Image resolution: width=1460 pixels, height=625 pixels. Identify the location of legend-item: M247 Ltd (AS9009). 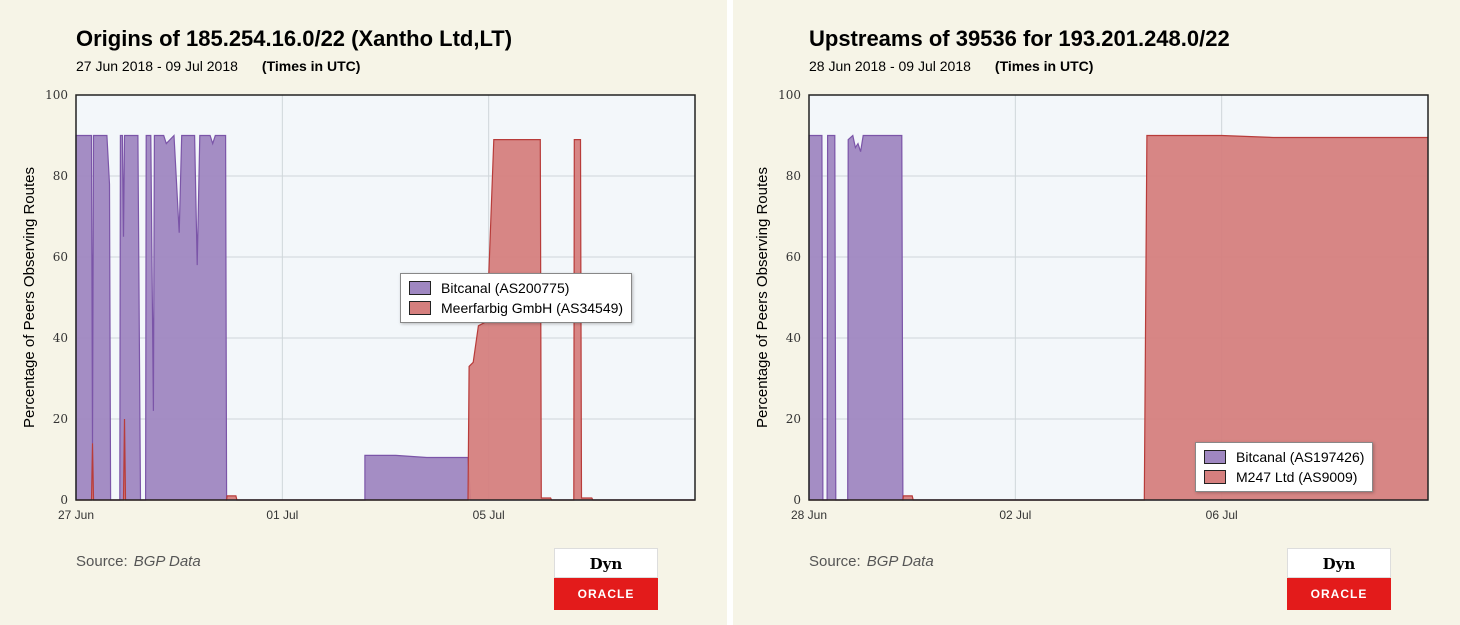
(1284, 477).